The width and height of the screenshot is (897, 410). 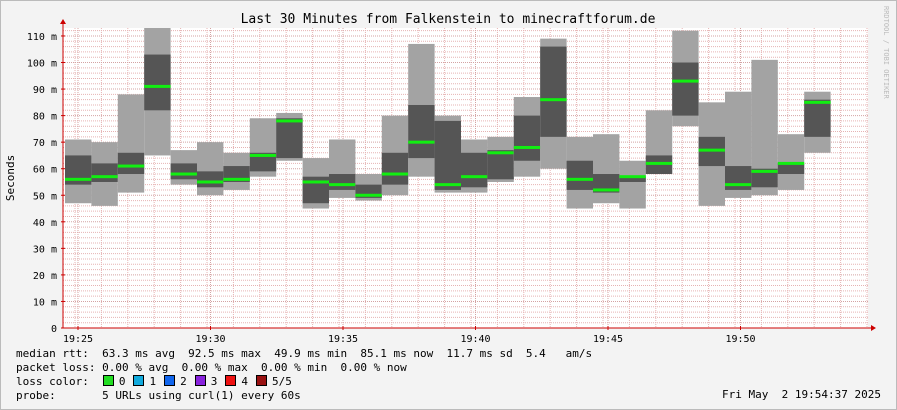 I want to click on loss-color-swatches: 0 1 2 3 4 5/5, so click(x=190, y=381).